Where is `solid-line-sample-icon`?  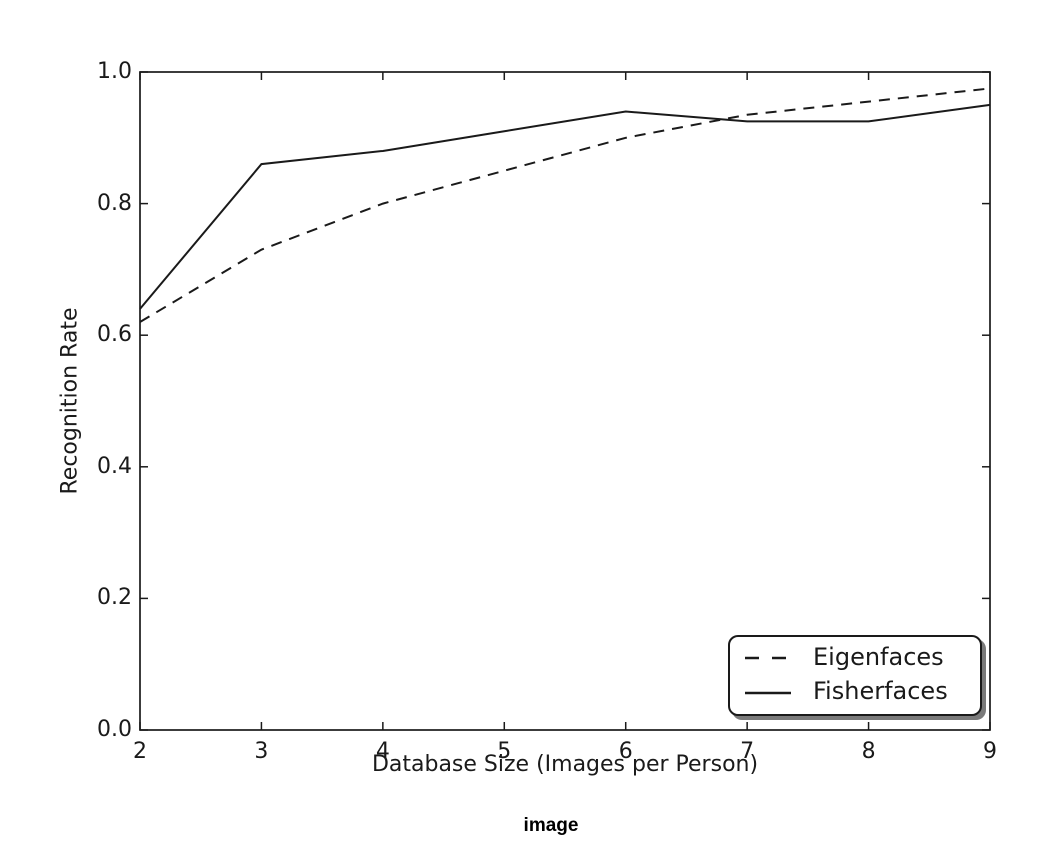 solid-line-sample-icon is located at coordinates (768, 693).